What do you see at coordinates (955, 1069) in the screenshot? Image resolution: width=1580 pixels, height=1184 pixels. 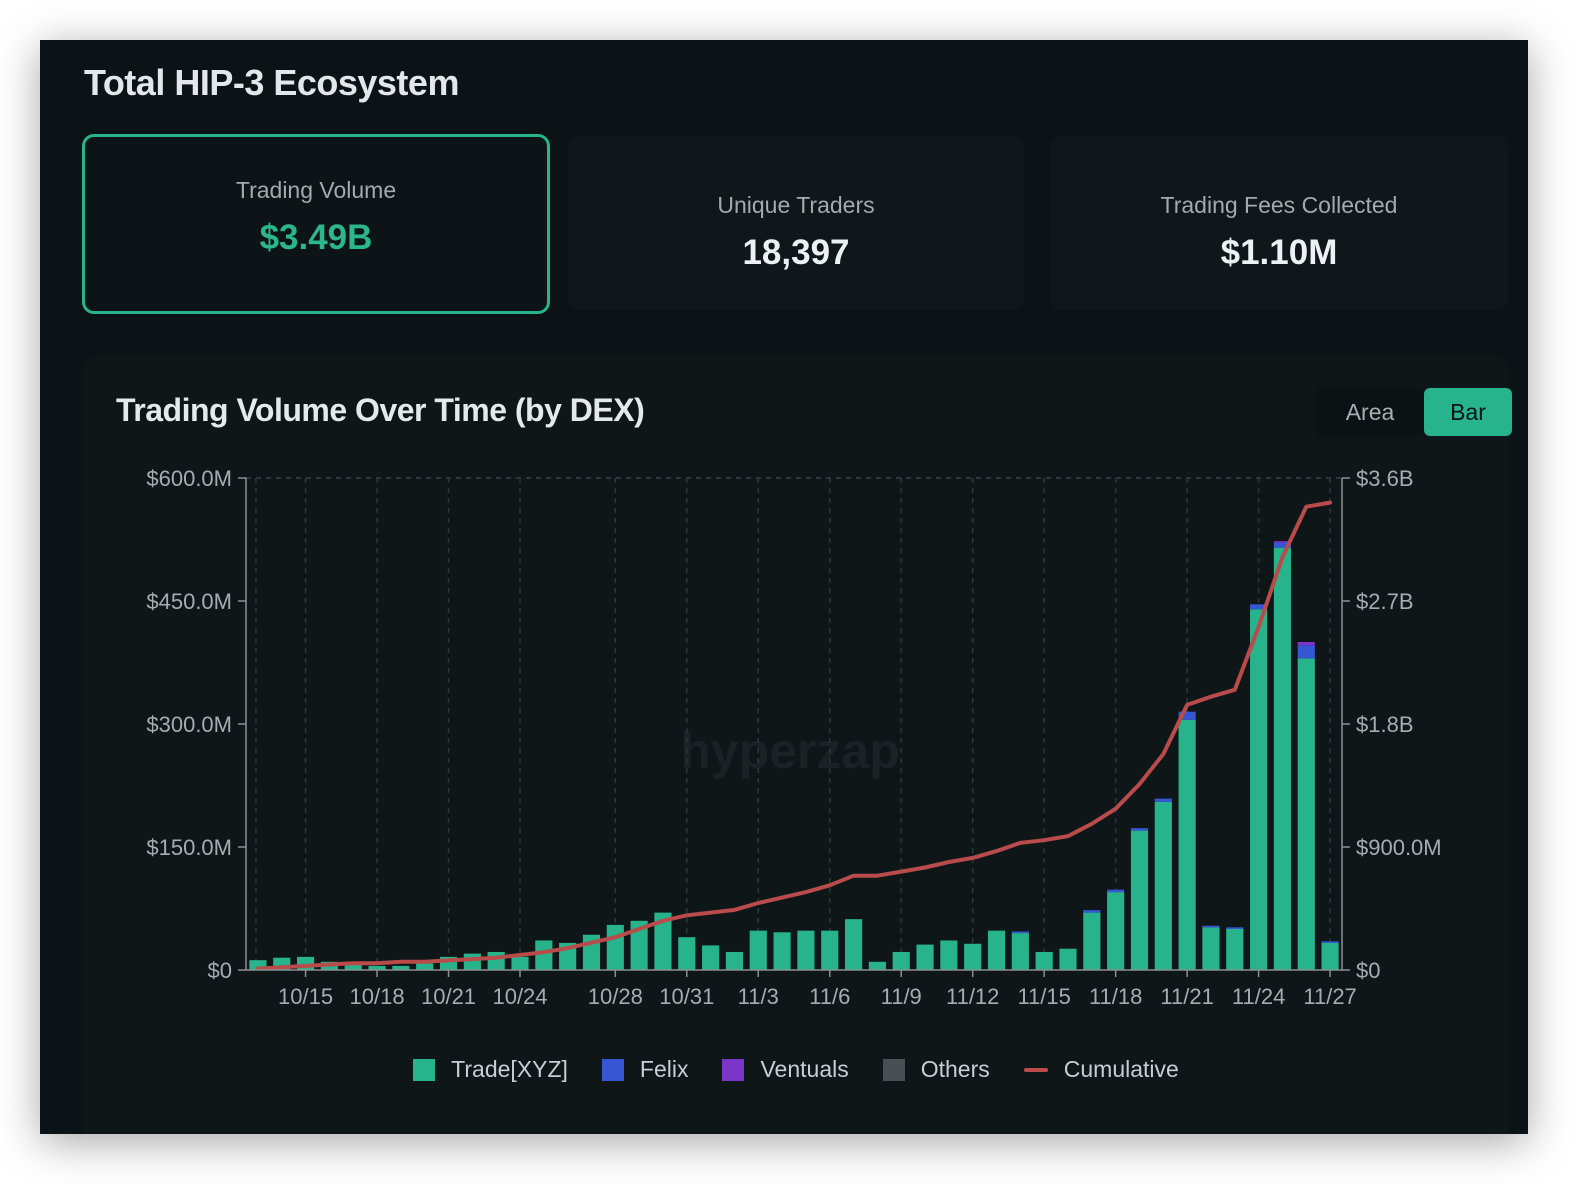 I see `legend-label: Others` at bounding box center [955, 1069].